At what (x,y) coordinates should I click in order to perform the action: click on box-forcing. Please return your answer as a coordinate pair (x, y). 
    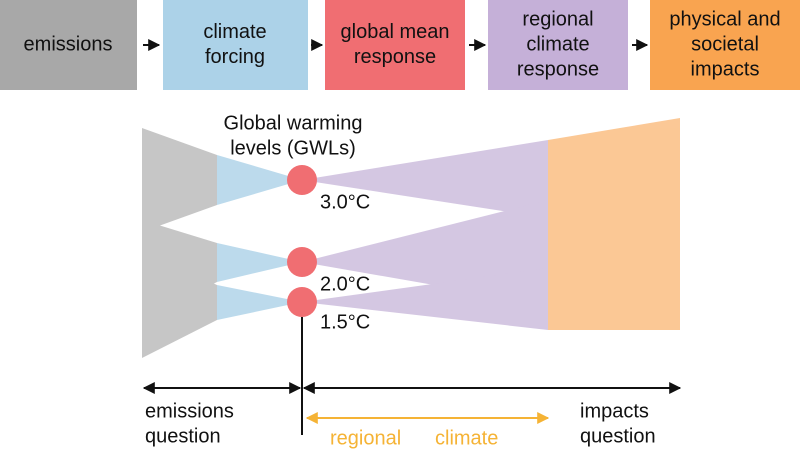
    Looking at the image, I should click on (235, 45).